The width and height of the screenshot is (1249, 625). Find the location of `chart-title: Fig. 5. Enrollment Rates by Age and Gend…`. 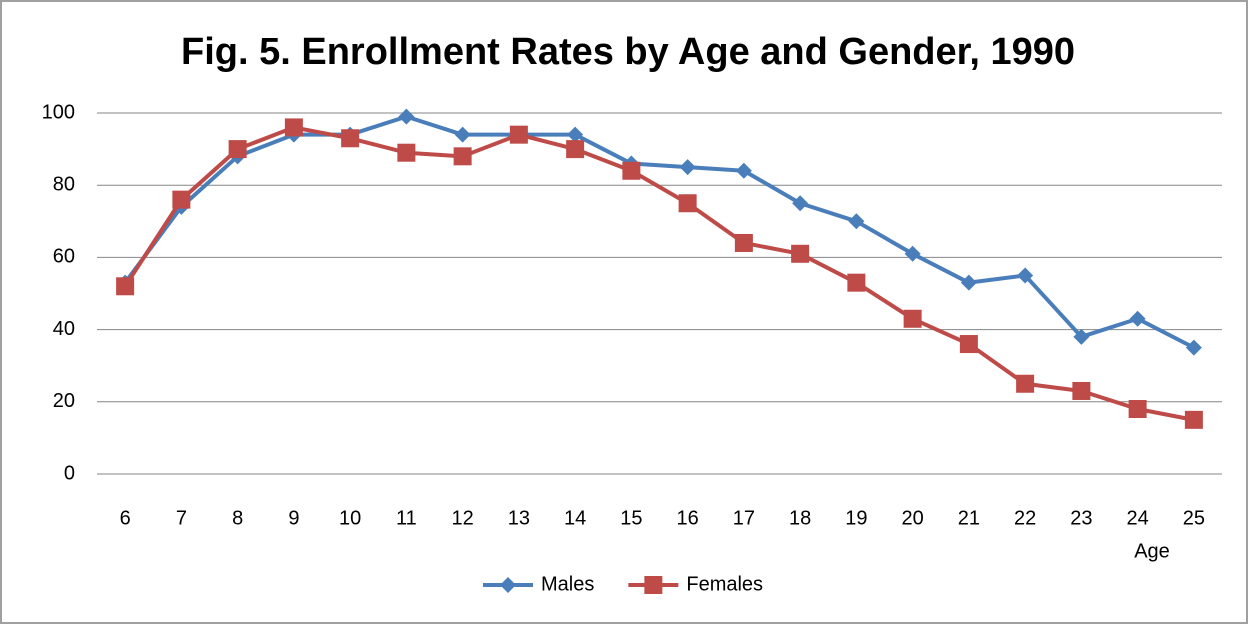

chart-title: Fig. 5. Enrollment Rates by Age and Gend… is located at coordinates (628, 52).